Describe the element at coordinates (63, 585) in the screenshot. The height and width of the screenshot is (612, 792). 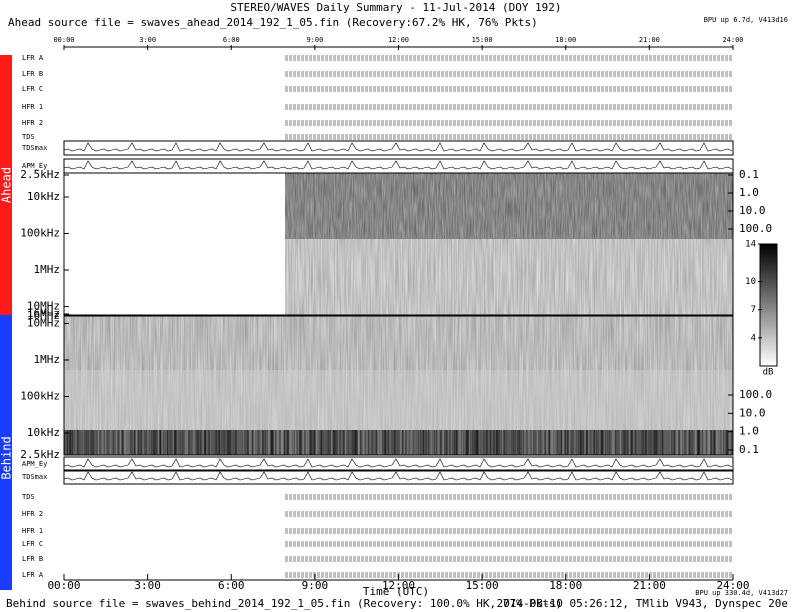
I see `bottom-time-label: 00:00` at that location.